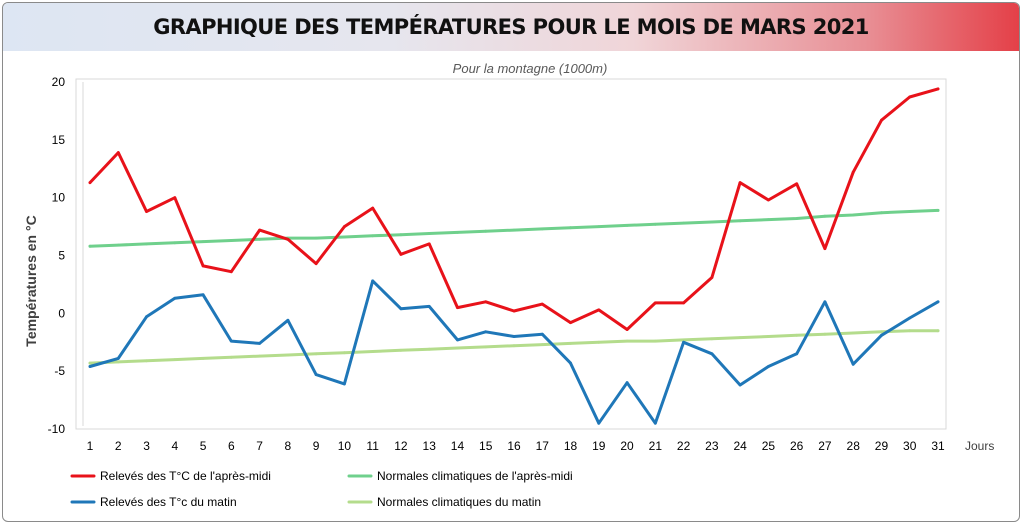  What do you see at coordinates (59, 198) in the screenshot?
I see `y-tick-label: 10` at bounding box center [59, 198].